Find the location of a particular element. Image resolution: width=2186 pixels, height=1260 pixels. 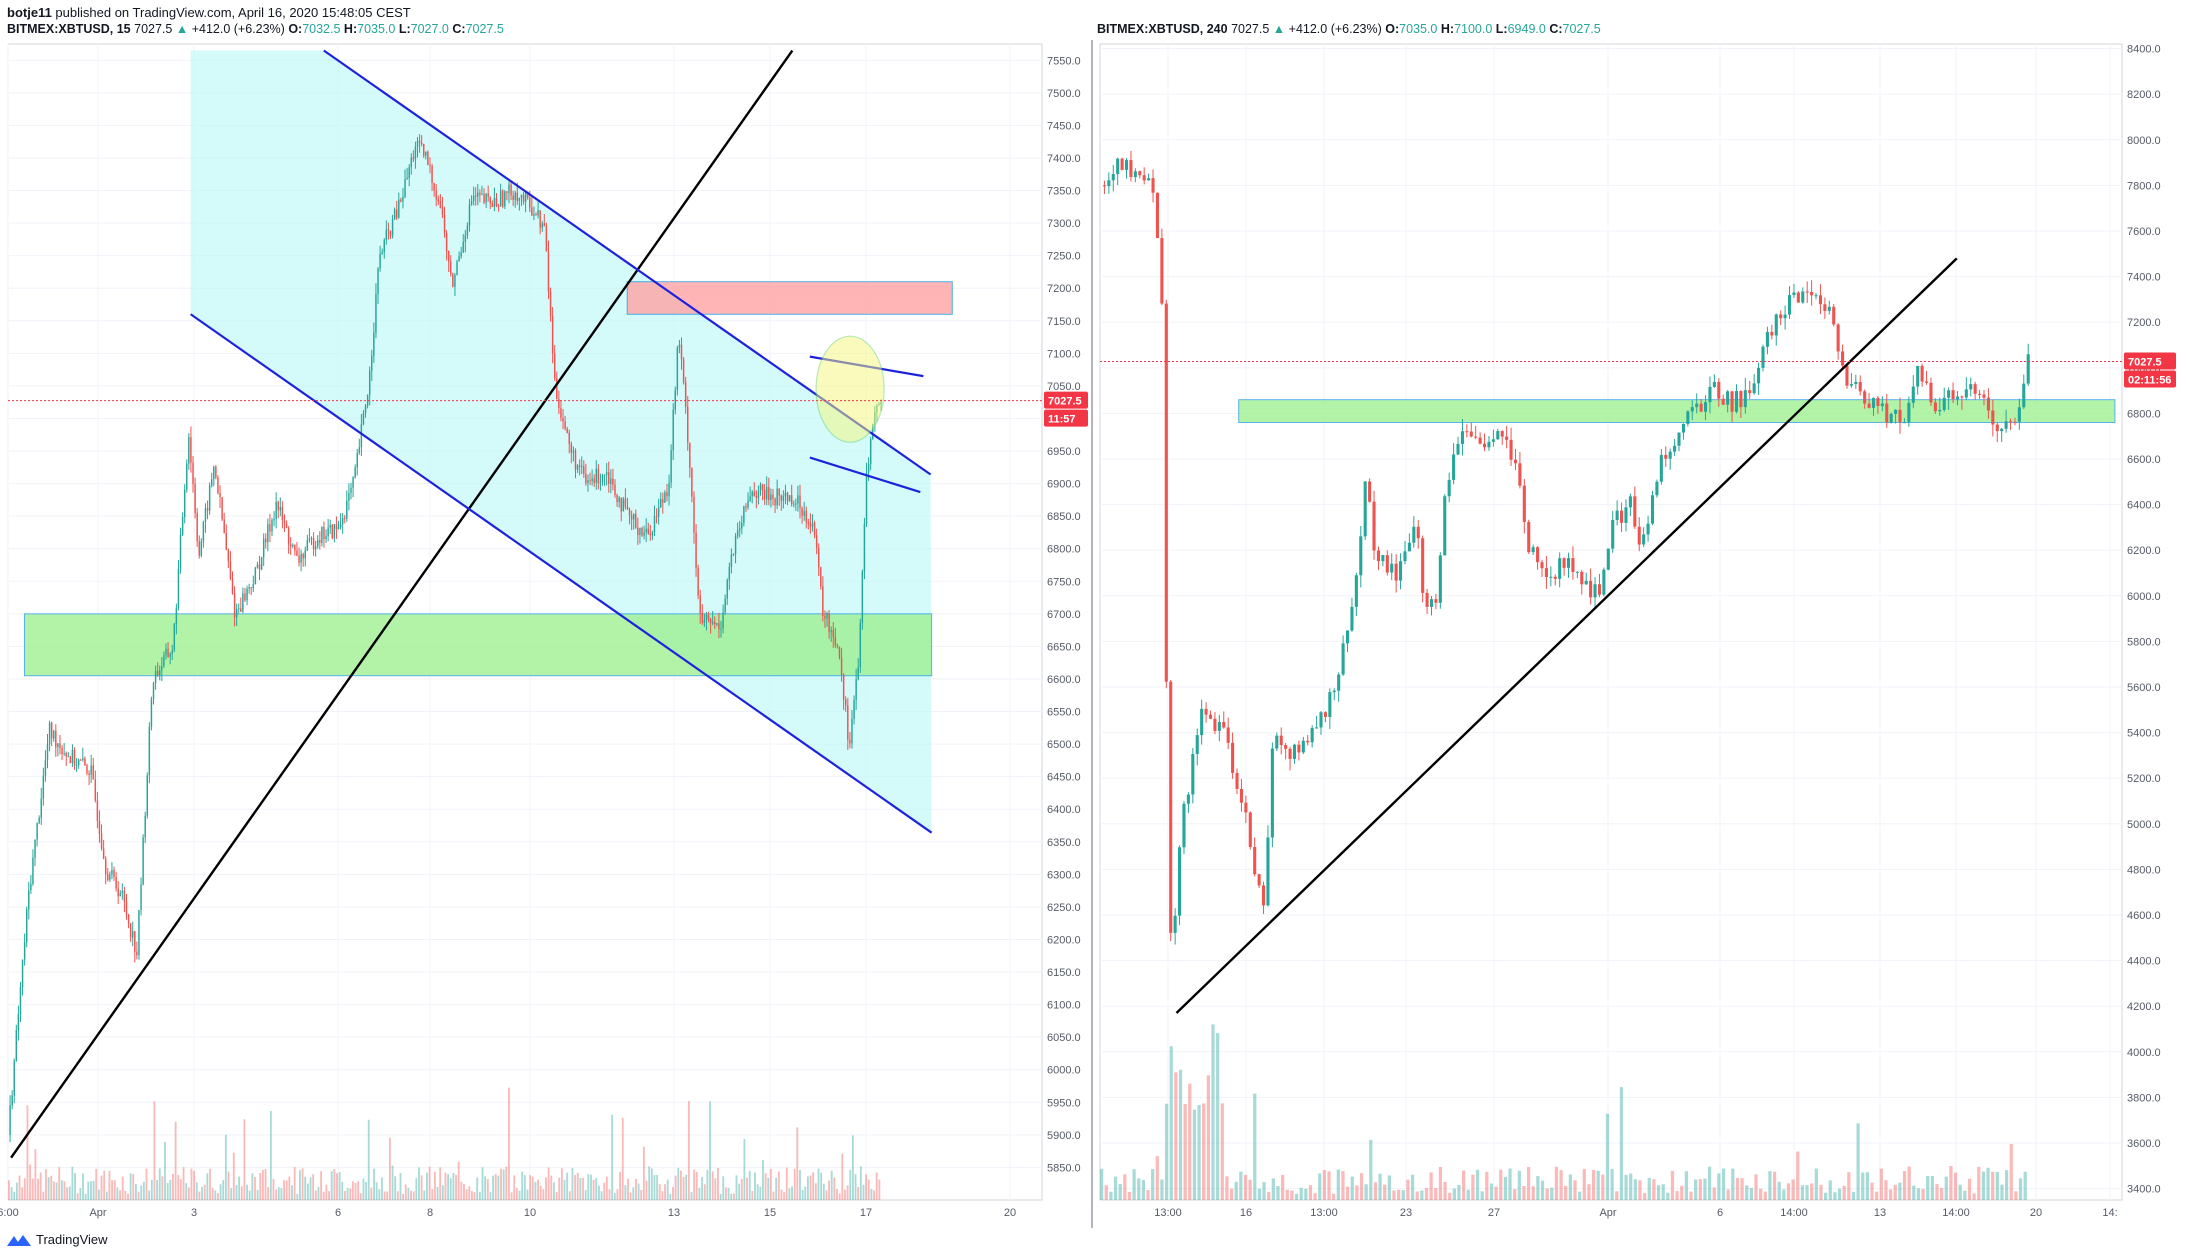

author-name: botje11 is located at coordinates (29, 12).